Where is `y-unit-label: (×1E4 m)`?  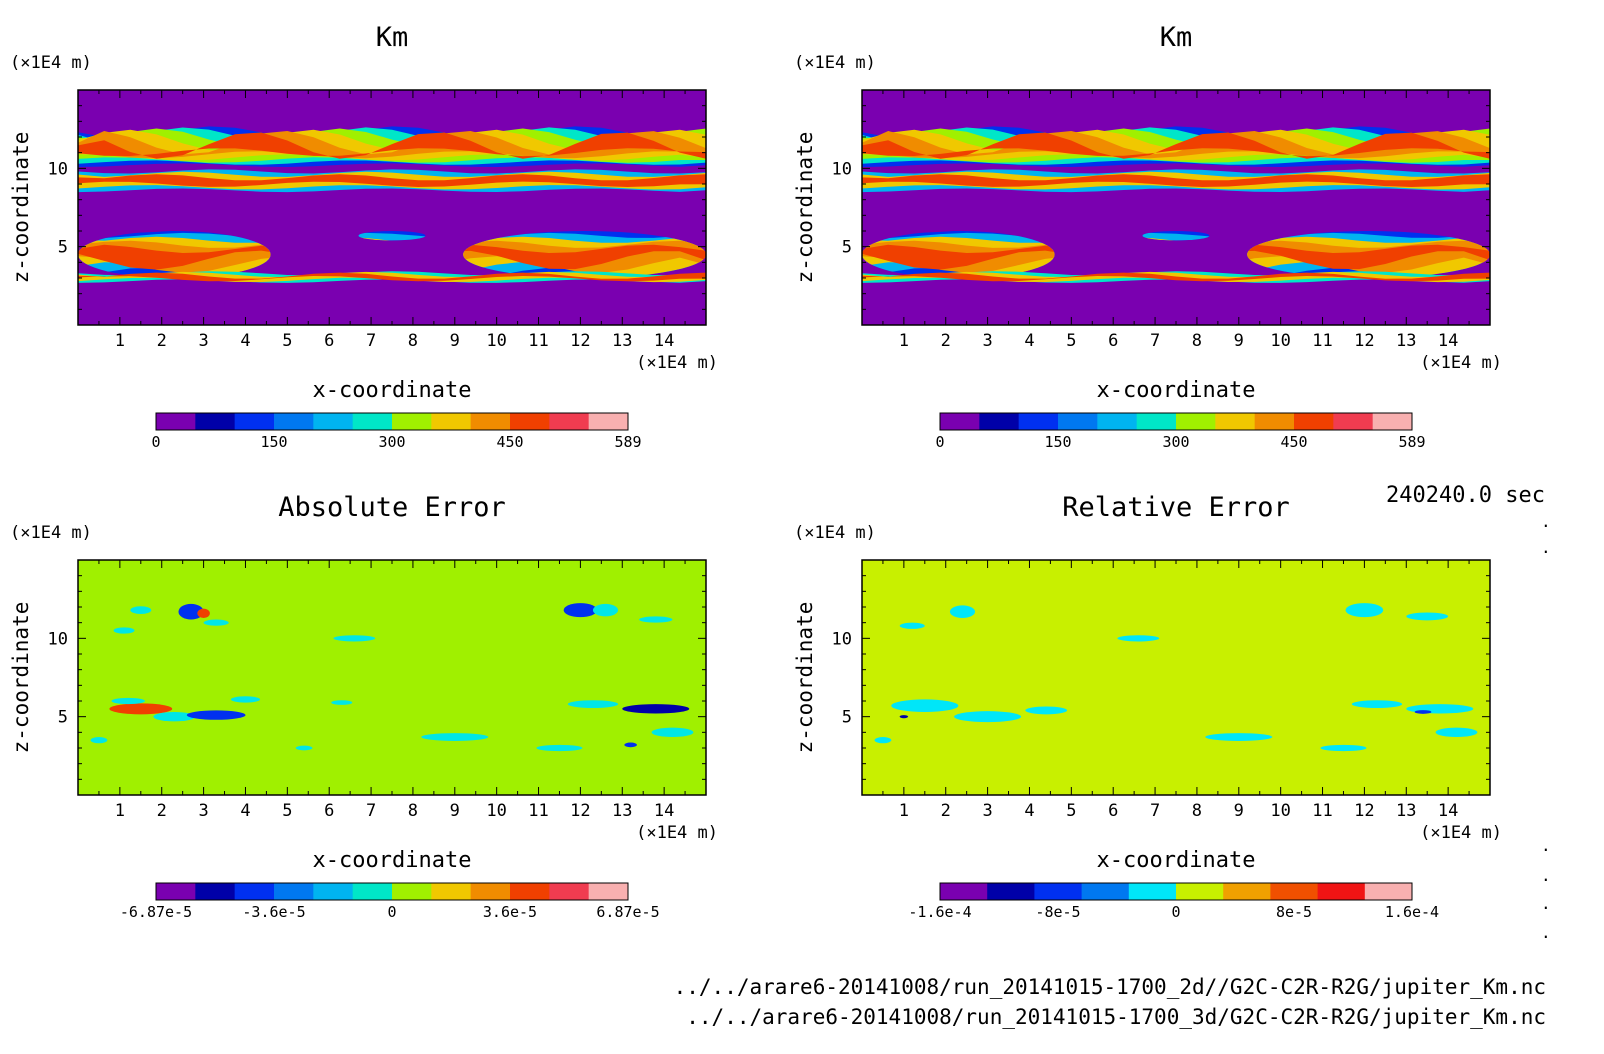
y-unit-label: (×1E4 m) is located at coordinates (835, 63).